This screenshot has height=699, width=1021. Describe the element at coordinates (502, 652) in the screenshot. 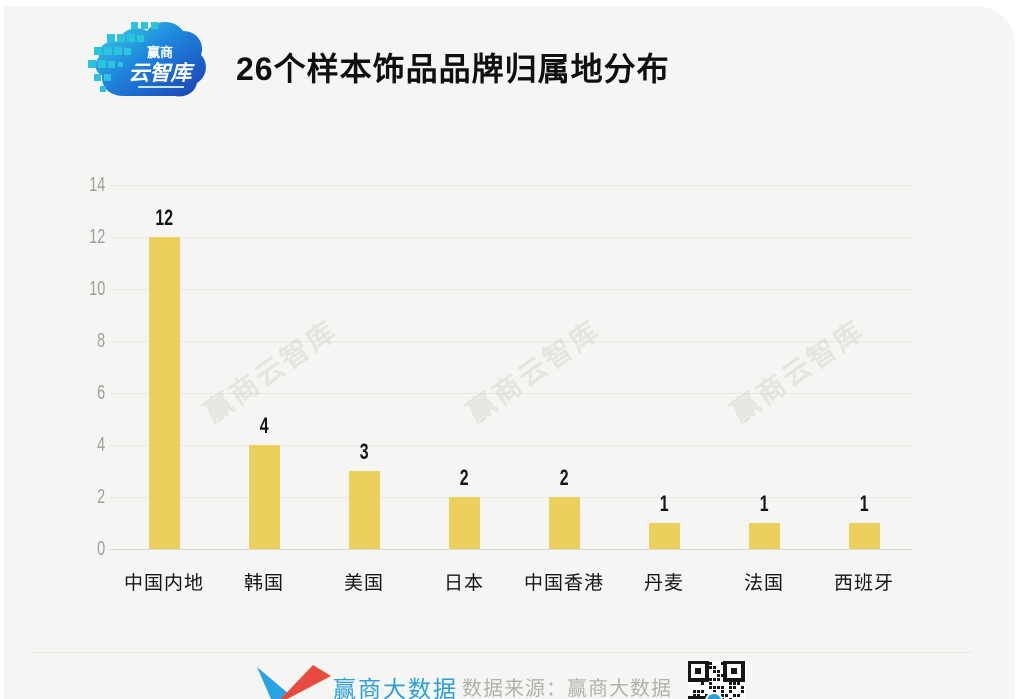

I see `footer-divider` at that location.